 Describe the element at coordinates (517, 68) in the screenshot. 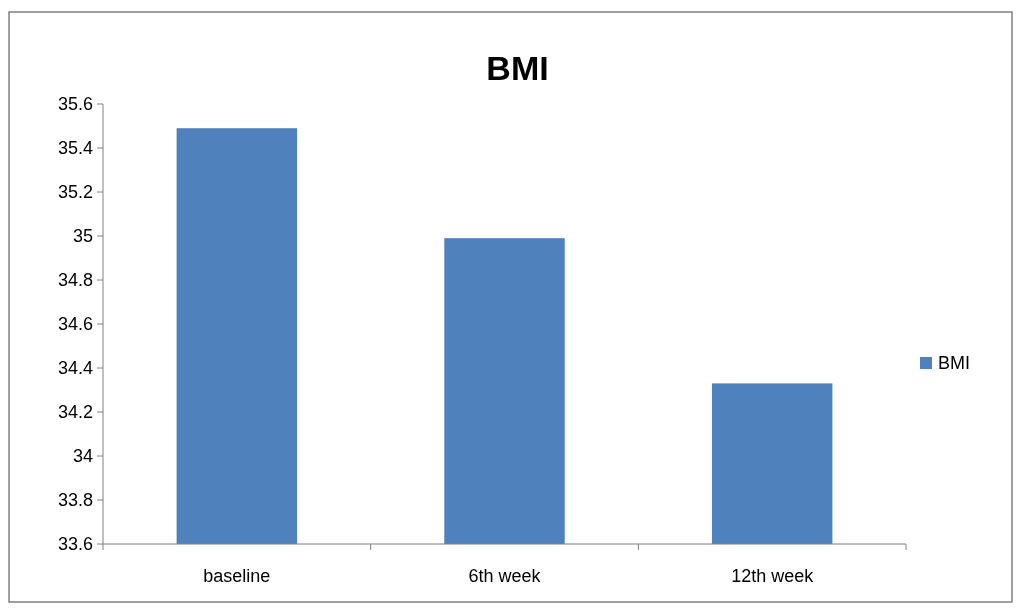

I see `chart-title: BMI` at that location.